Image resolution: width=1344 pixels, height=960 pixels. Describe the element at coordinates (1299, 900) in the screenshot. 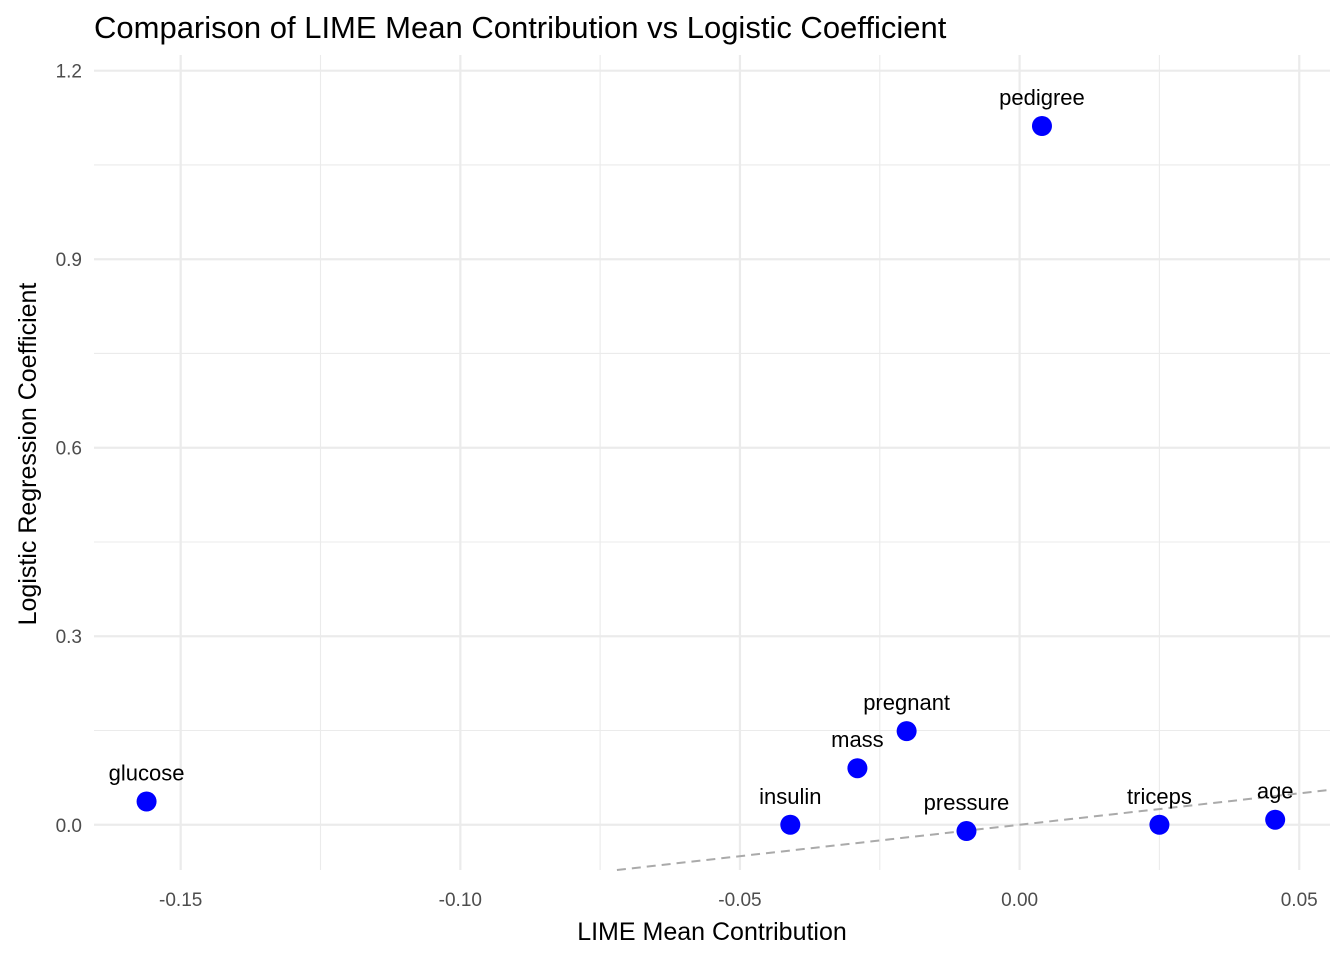

I see `x-tick-label: 0.05` at that location.